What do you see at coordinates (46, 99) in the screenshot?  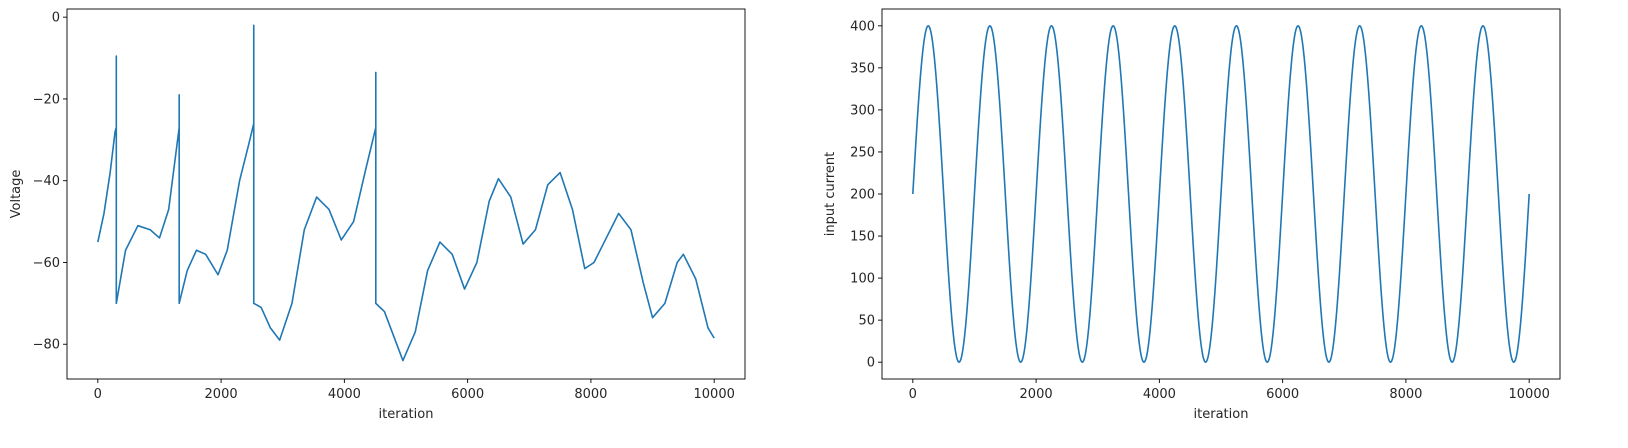 I see `y-tick-label: −20` at bounding box center [46, 99].